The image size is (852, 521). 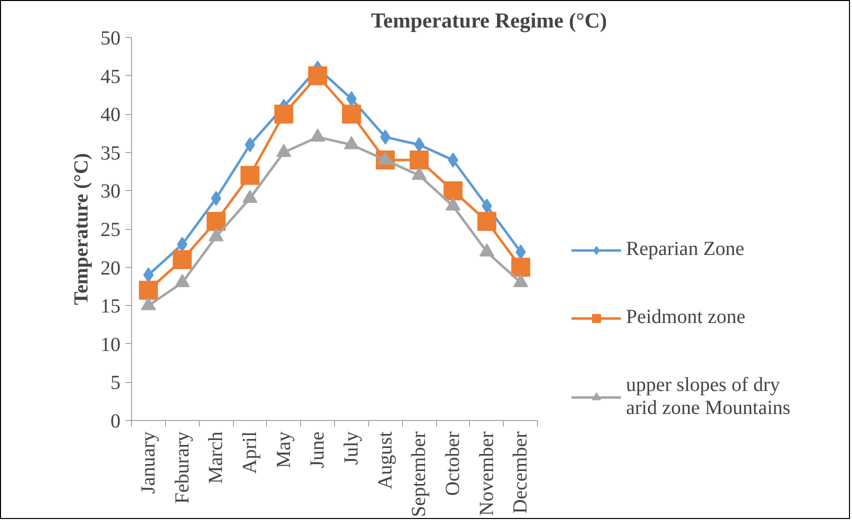 What do you see at coordinates (110, 77) in the screenshot?
I see `y-tick-label: 45` at bounding box center [110, 77].